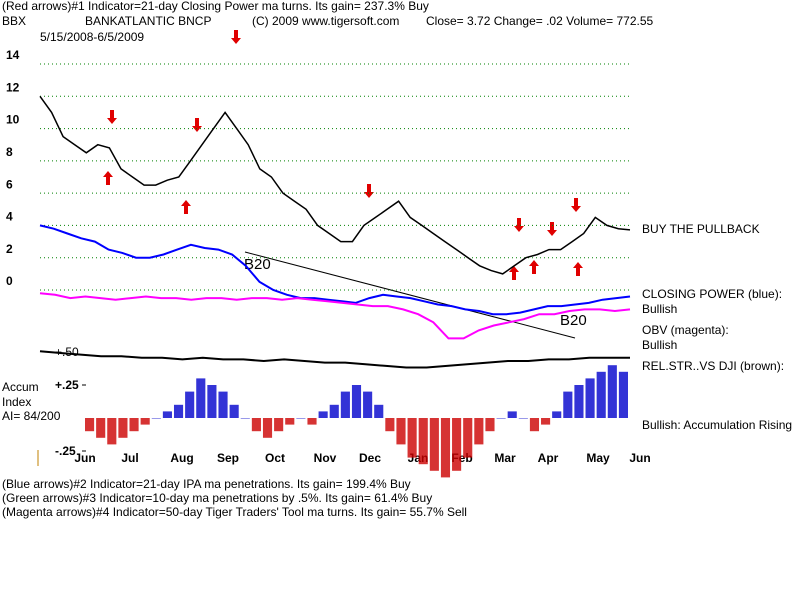 This screenshot has height=600, width=800. What do you see at coordinates (129, 458) in the screenshot?
I see `x-tick-label: Jul` at bounding box center [129, 458].